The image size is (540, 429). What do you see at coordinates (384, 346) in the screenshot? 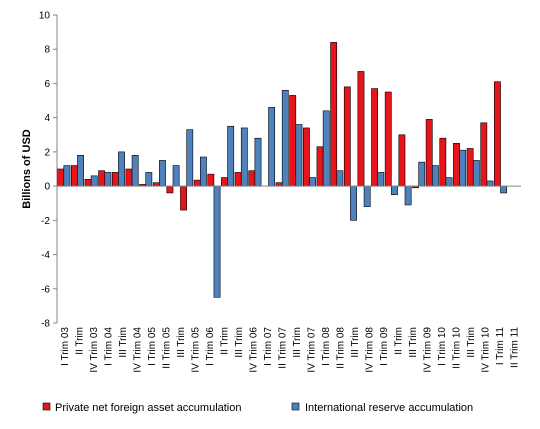
I see `x-tick-label: I Trim 09` at bounding box center [384, 346].